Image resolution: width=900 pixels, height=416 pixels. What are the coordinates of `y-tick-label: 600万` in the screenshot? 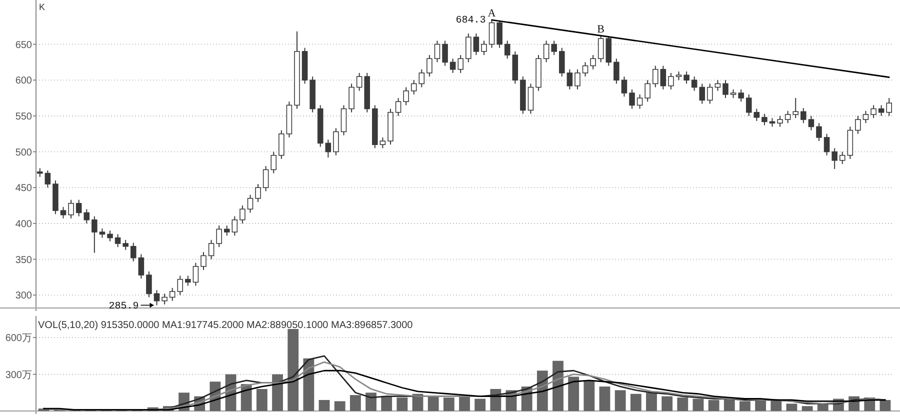 It's located at (18, 338).